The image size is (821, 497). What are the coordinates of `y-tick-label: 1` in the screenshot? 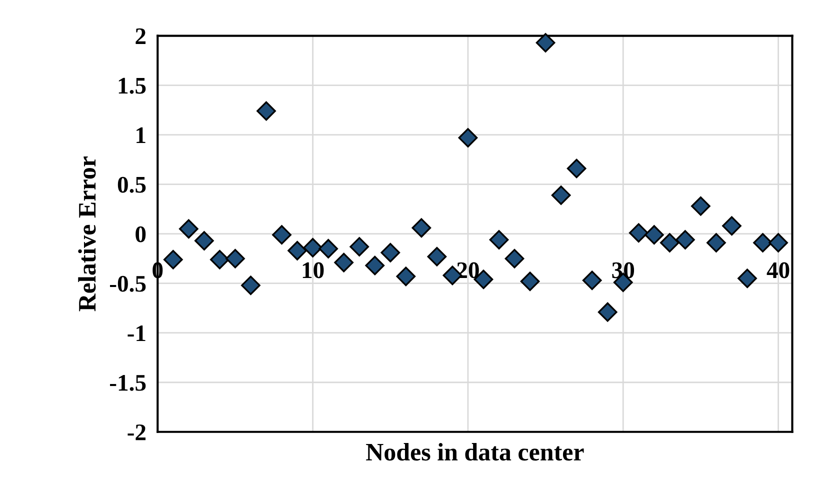 It's located at (141, 135).